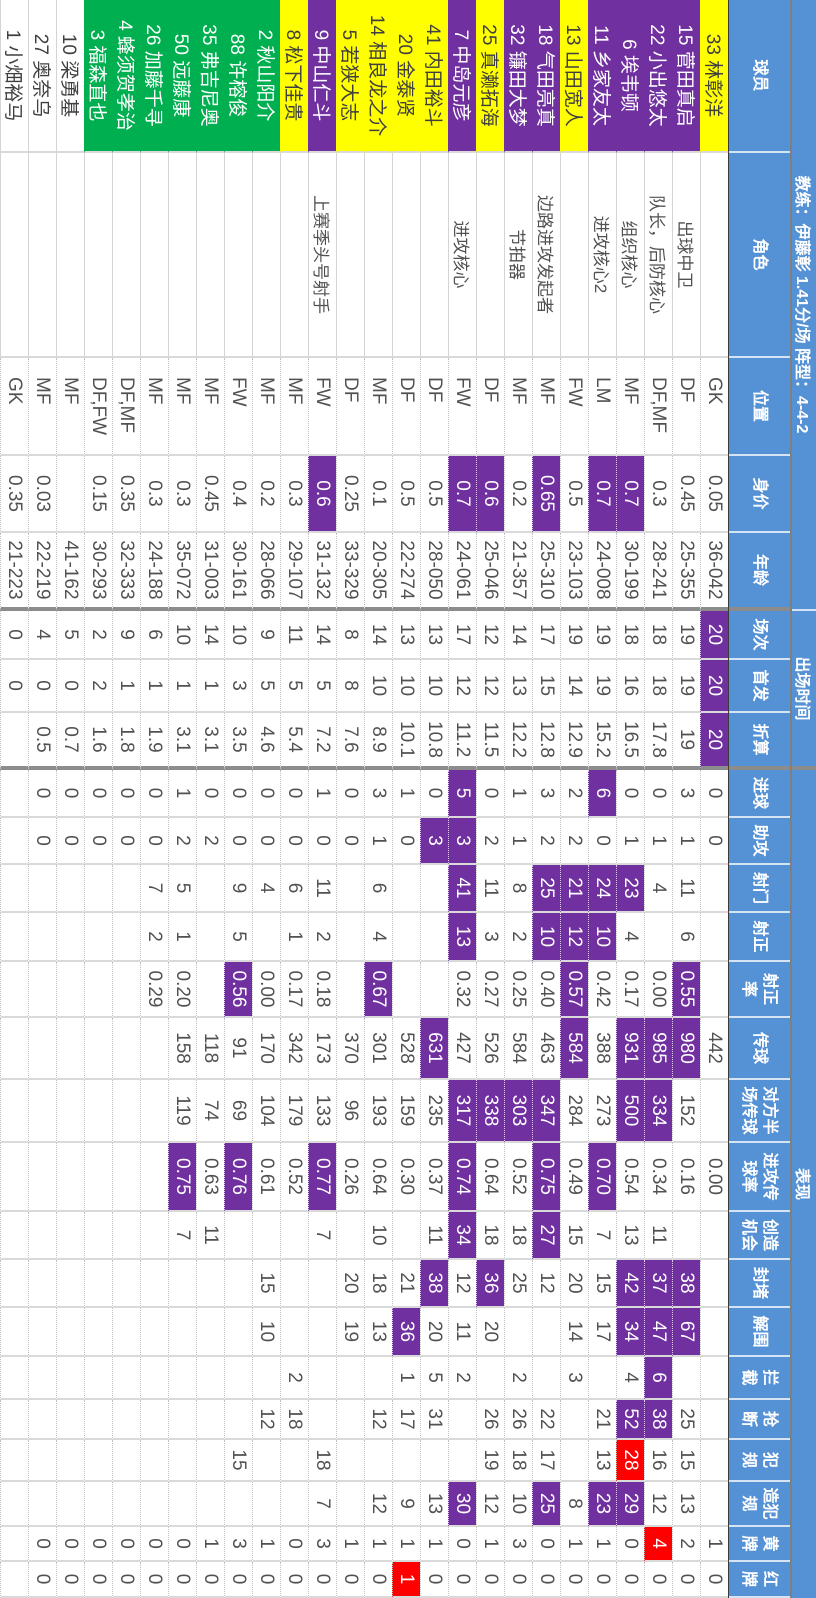  Describe the element at coordinates (378, 686) in the screenshot. I see `cell-starts: 10` at that location.